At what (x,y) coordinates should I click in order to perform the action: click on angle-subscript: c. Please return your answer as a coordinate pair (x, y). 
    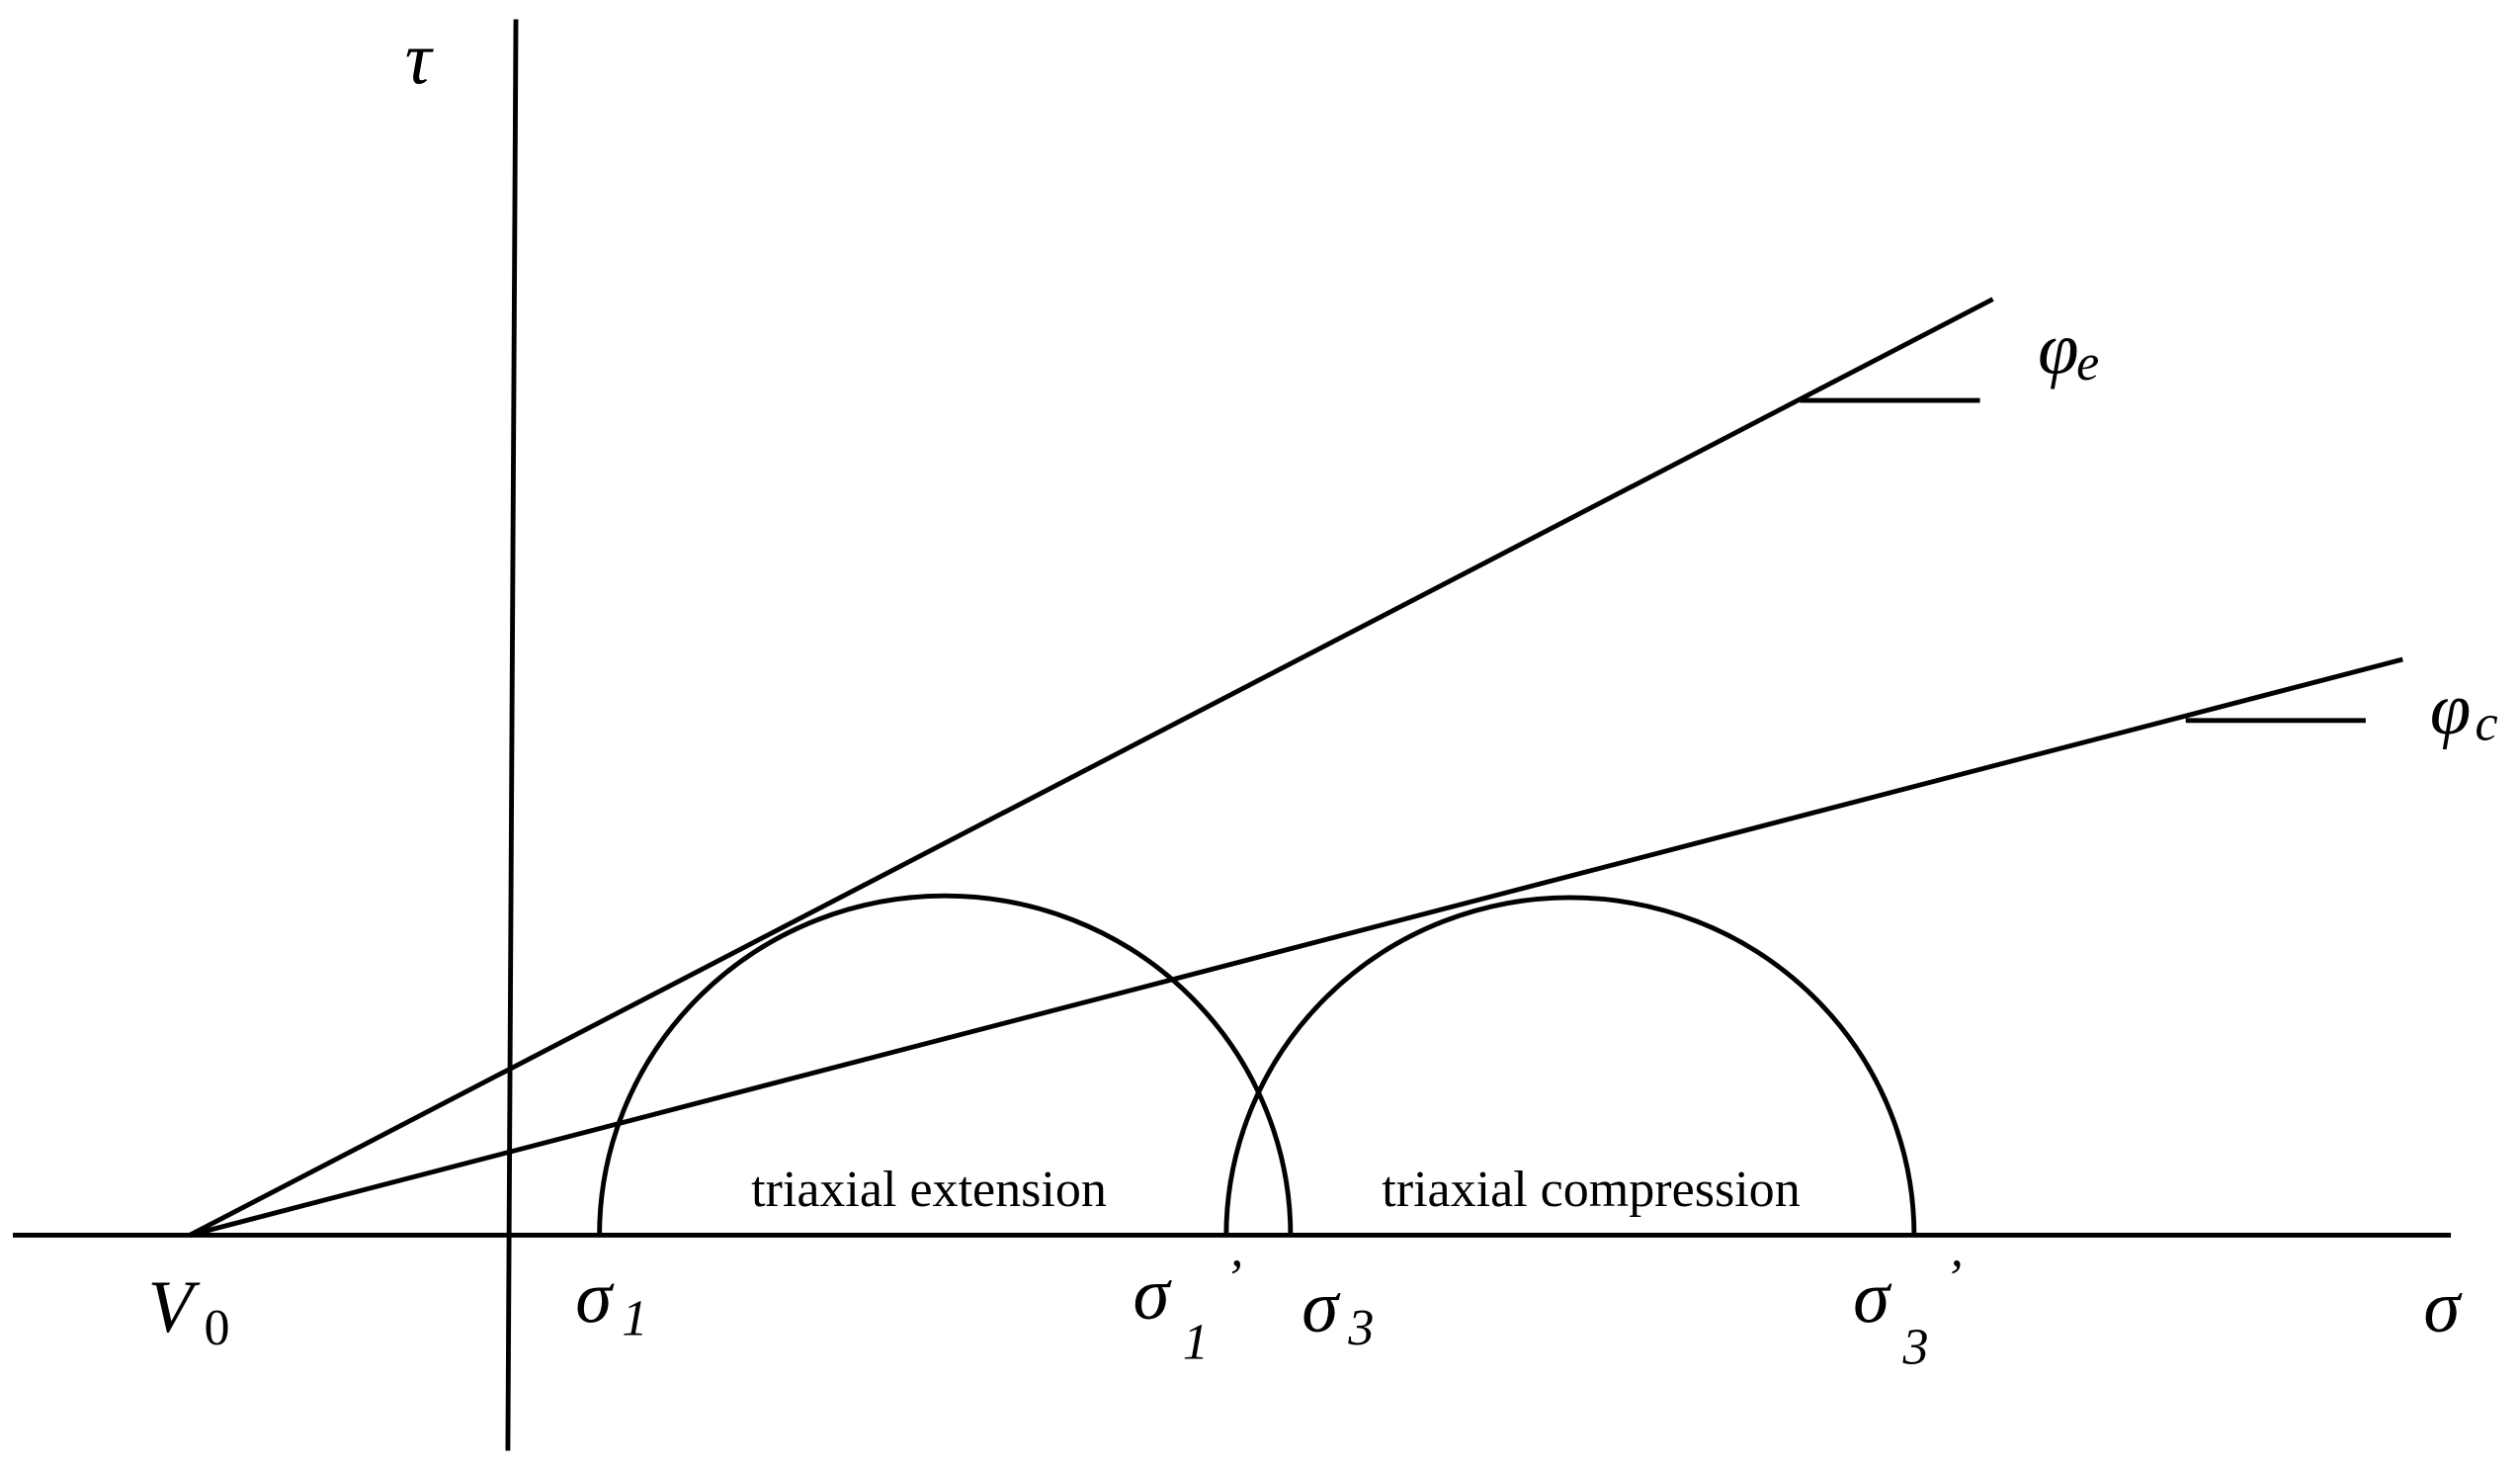
    Looking at the image, I should click on (2486, 723).